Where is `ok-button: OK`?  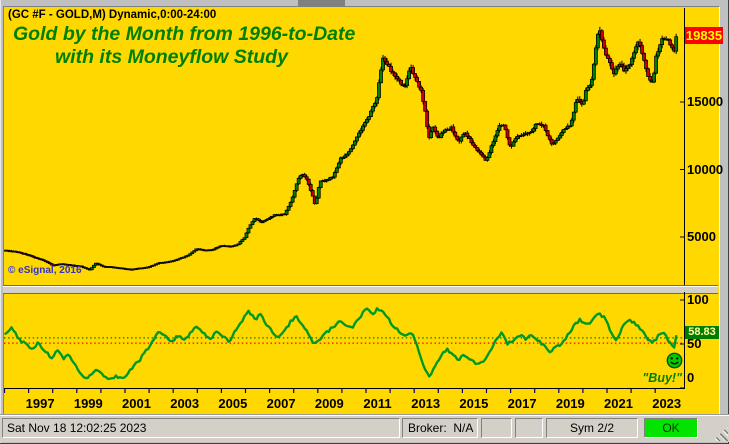
ok-button: OK is located at coordinates (671, 428).